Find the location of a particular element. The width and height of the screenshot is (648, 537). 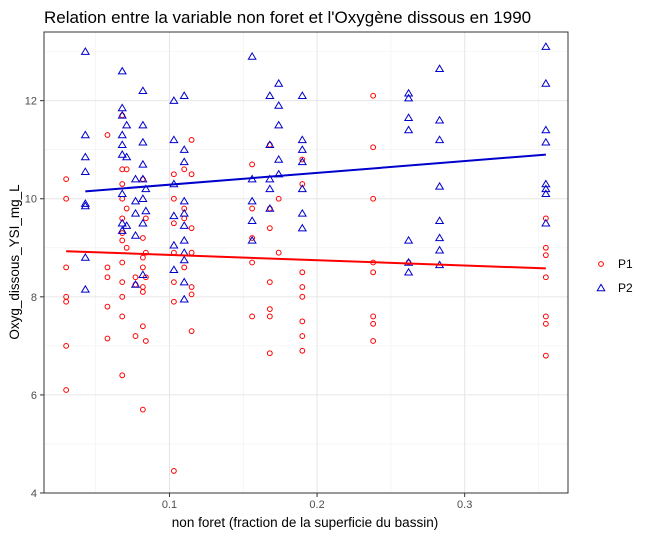

y-tick-label: 8 is located at coordinates (34, 298).